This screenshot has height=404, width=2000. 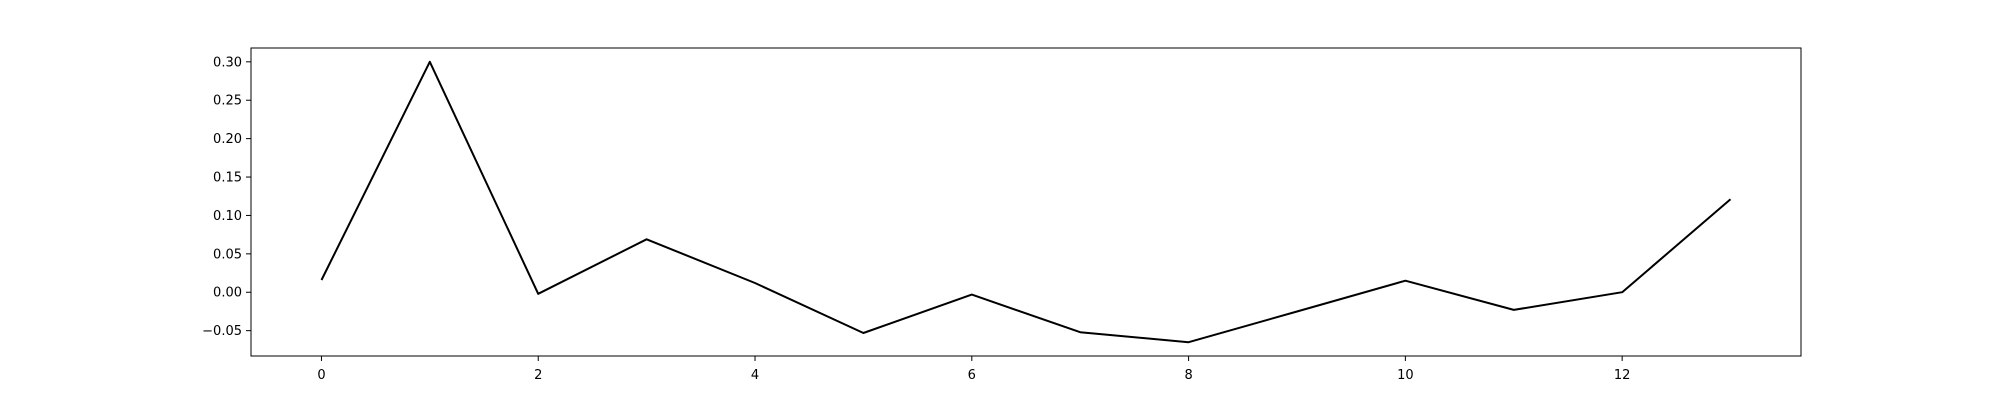 I want to click on x-axis: 0 2 4 6 8 10 12, so click(x=973, y=369).